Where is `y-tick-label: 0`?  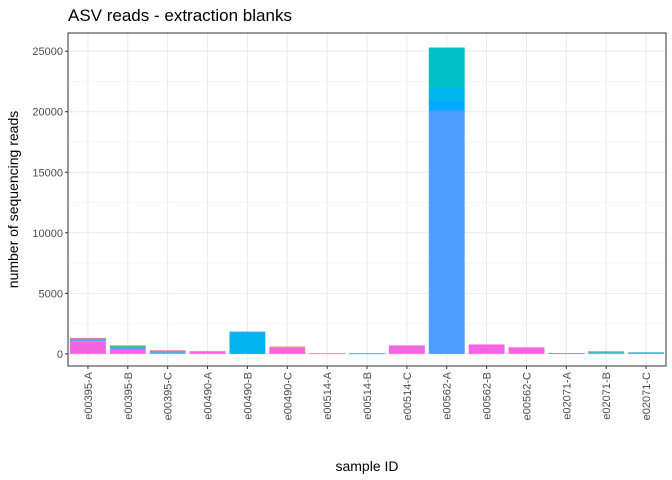
y-tick-label: 0 is located at coordinates (60, 355).